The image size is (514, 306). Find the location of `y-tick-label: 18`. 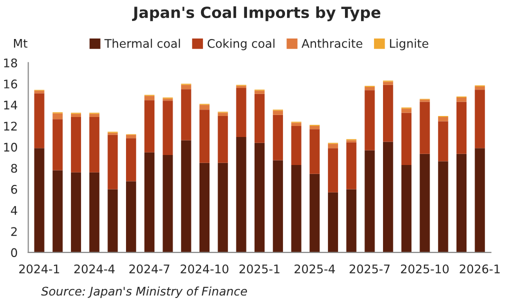

y-tick-label: 18 is located at coordinates (11, 63).